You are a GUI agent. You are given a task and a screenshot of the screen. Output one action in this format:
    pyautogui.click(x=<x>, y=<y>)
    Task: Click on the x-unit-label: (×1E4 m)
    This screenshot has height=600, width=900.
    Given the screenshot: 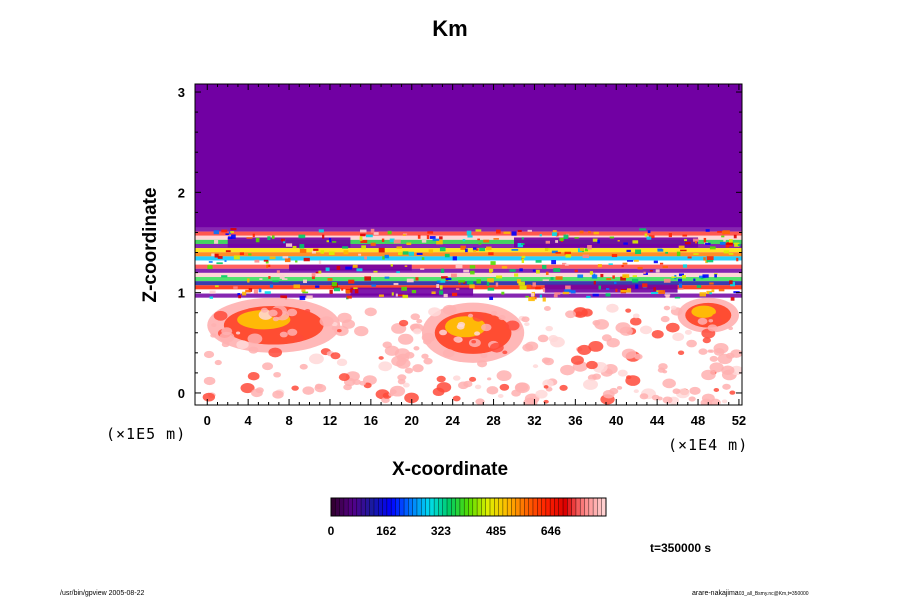 What is the action you would take?
    pyautogui.click(x=708, y=445)
    